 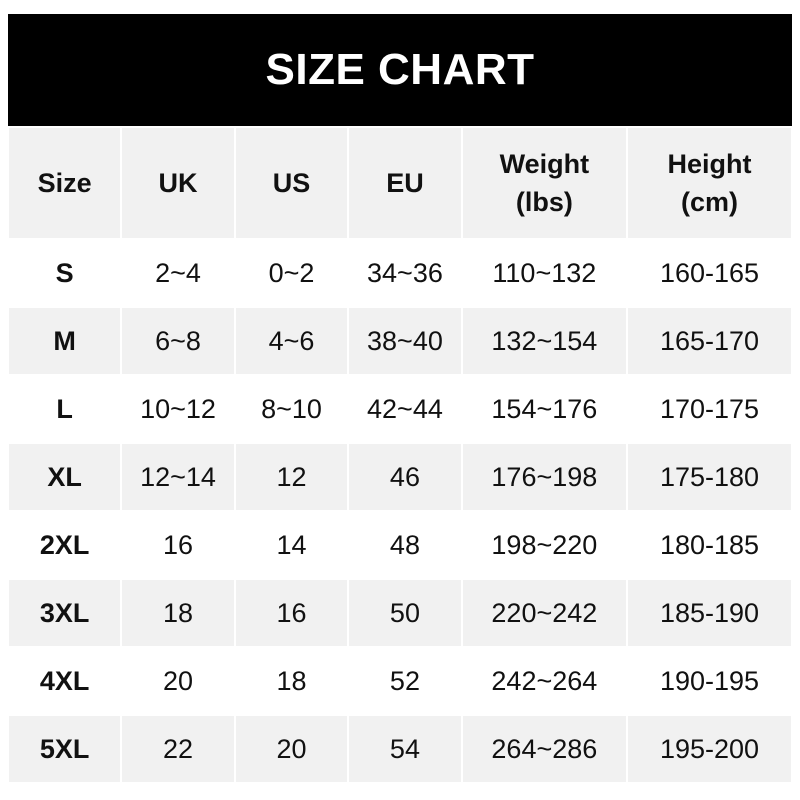 What do you see at coordinates (405, 273) in the screenshot?
I see `cell-eu: 34~36` at bounding box center [405, 273].